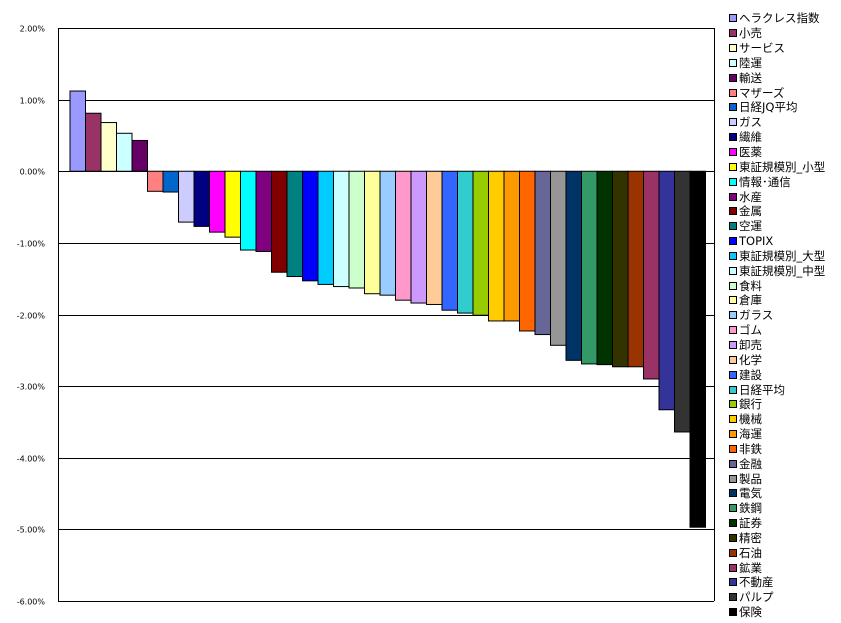  Describe the element at coordinates (782, 166) in the screenshot. I see `legend-label: 東証規模別_小型` at that location.